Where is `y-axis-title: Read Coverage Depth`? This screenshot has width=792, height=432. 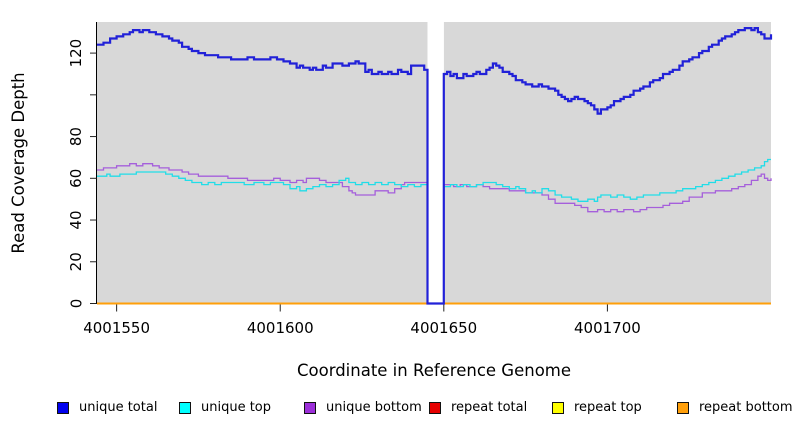
y-axis-title: Read Coverage Depth is located at coordinates (18, 162).